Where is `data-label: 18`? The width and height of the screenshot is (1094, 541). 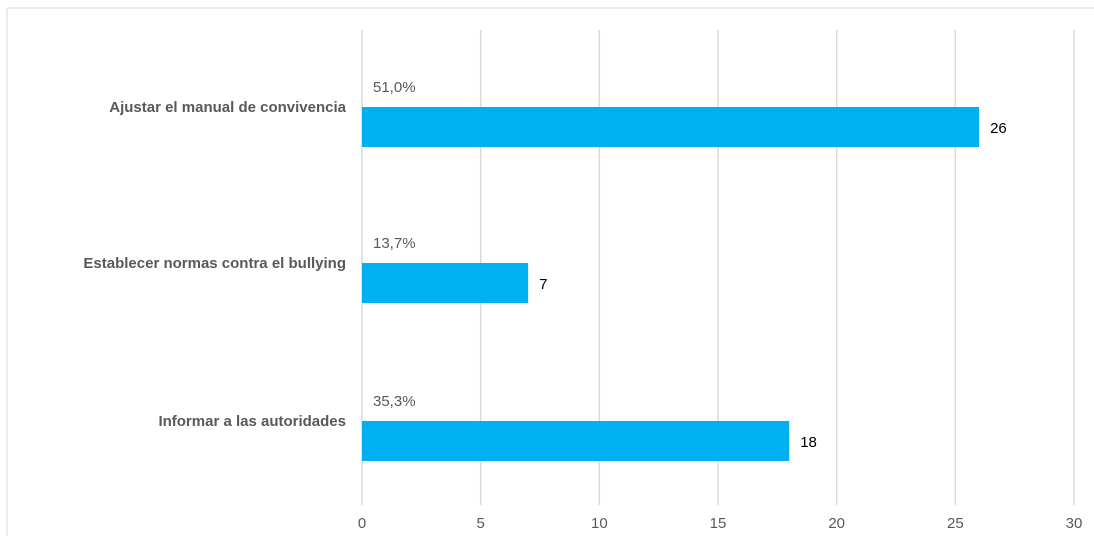 data-label: 18 is located at coordinates (808, 442).